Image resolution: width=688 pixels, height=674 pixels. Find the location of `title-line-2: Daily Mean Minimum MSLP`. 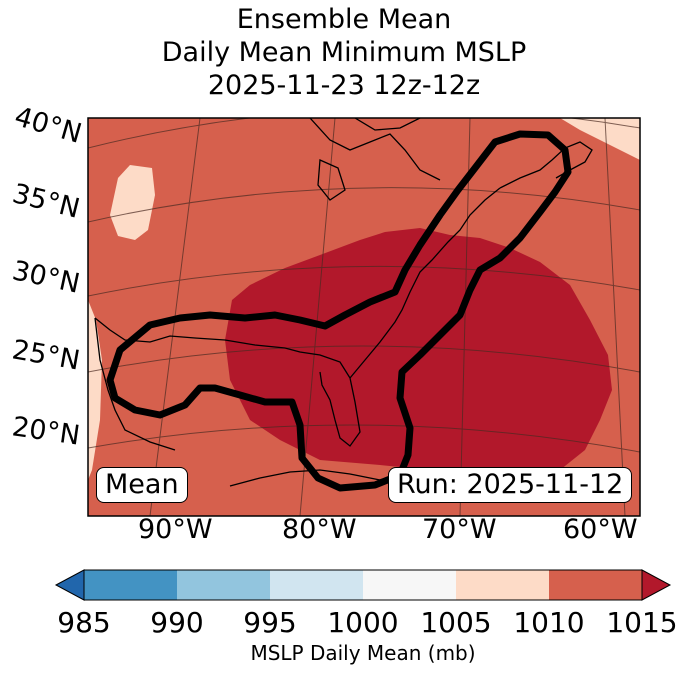

title-line-2: Daily Mean Minimum MSLP is located at coordinates (344, 52).